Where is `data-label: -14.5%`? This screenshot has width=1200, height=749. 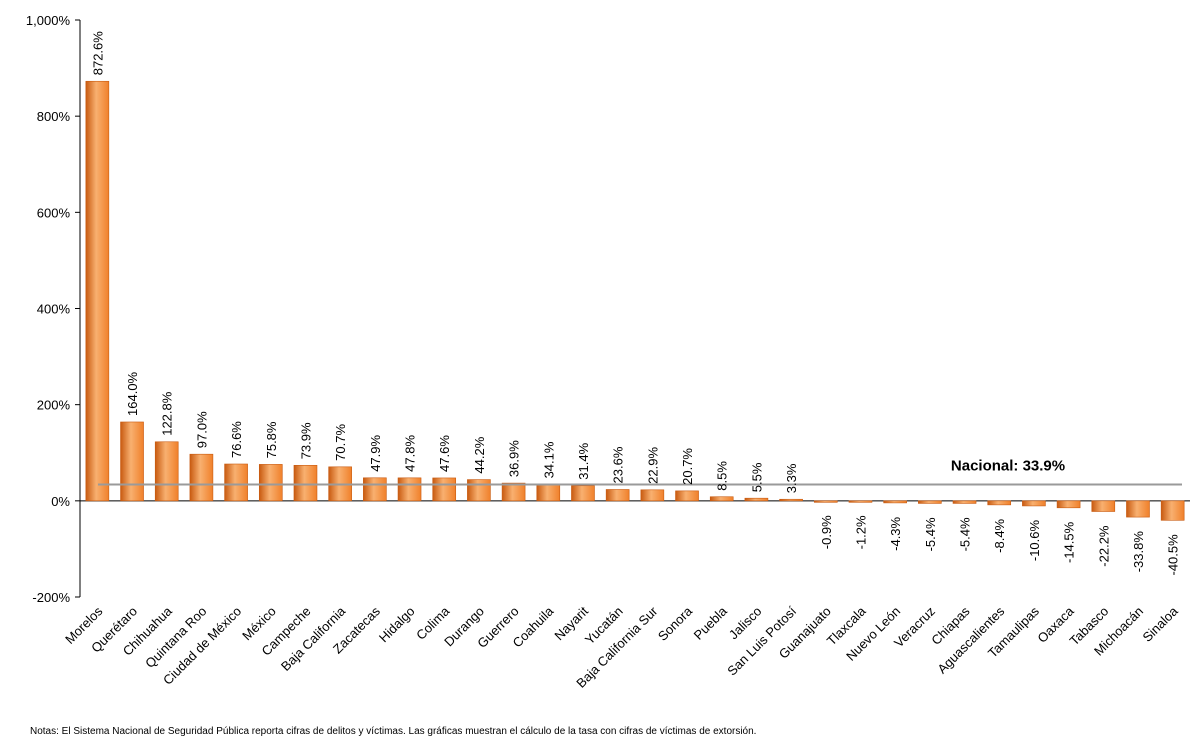
data-label: -14.5% is located at coordinates (1069, 542).